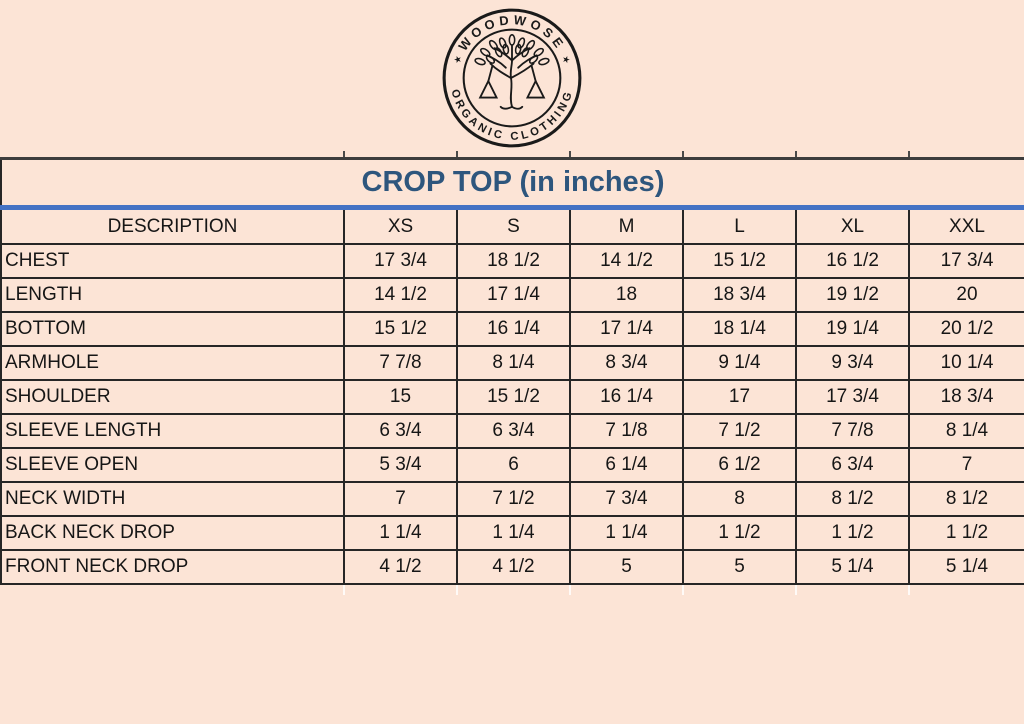 Image resolution: width=1024 pixels, height=724 pixels. Describe the element at coordinates (853, 567) in the screenshot. I see `size-value: 5 1/4` at that location.